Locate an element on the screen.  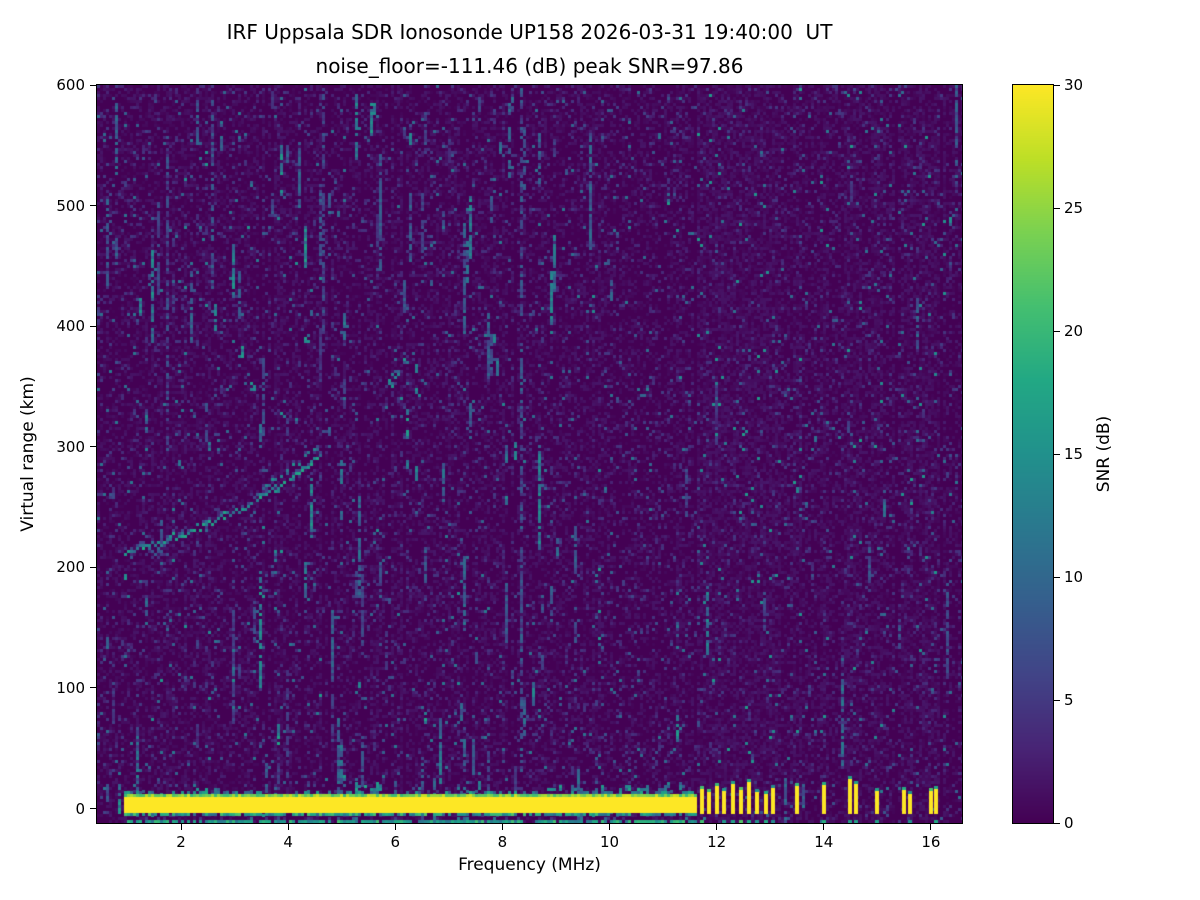
x-tick-label: 6 is located at coordinates (395, 842).